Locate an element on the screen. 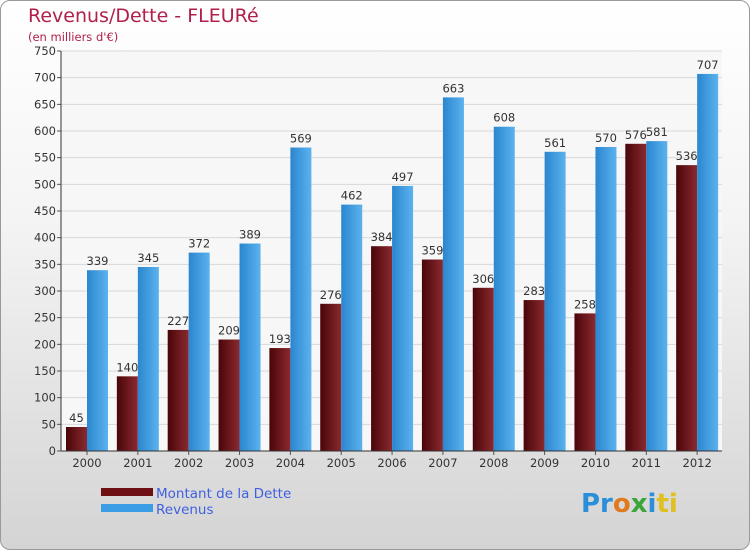 The image size is (750, 550). data-label-debt: 45 is located at coordinates (76, 418).